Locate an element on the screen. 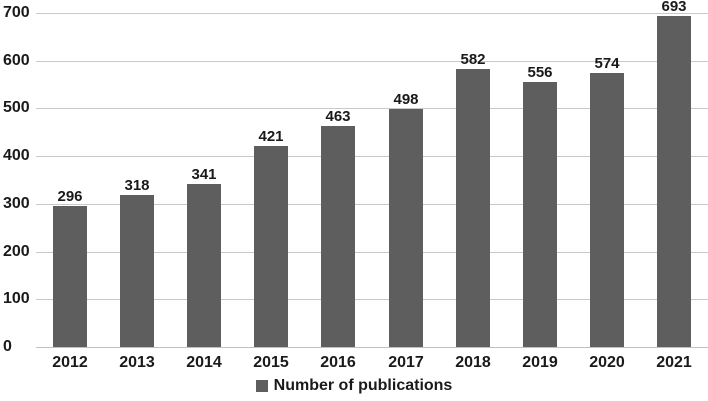 This screenshot has width=708, height=401. y-axis-tick-label: 300 is located at coordinates (16, 203).